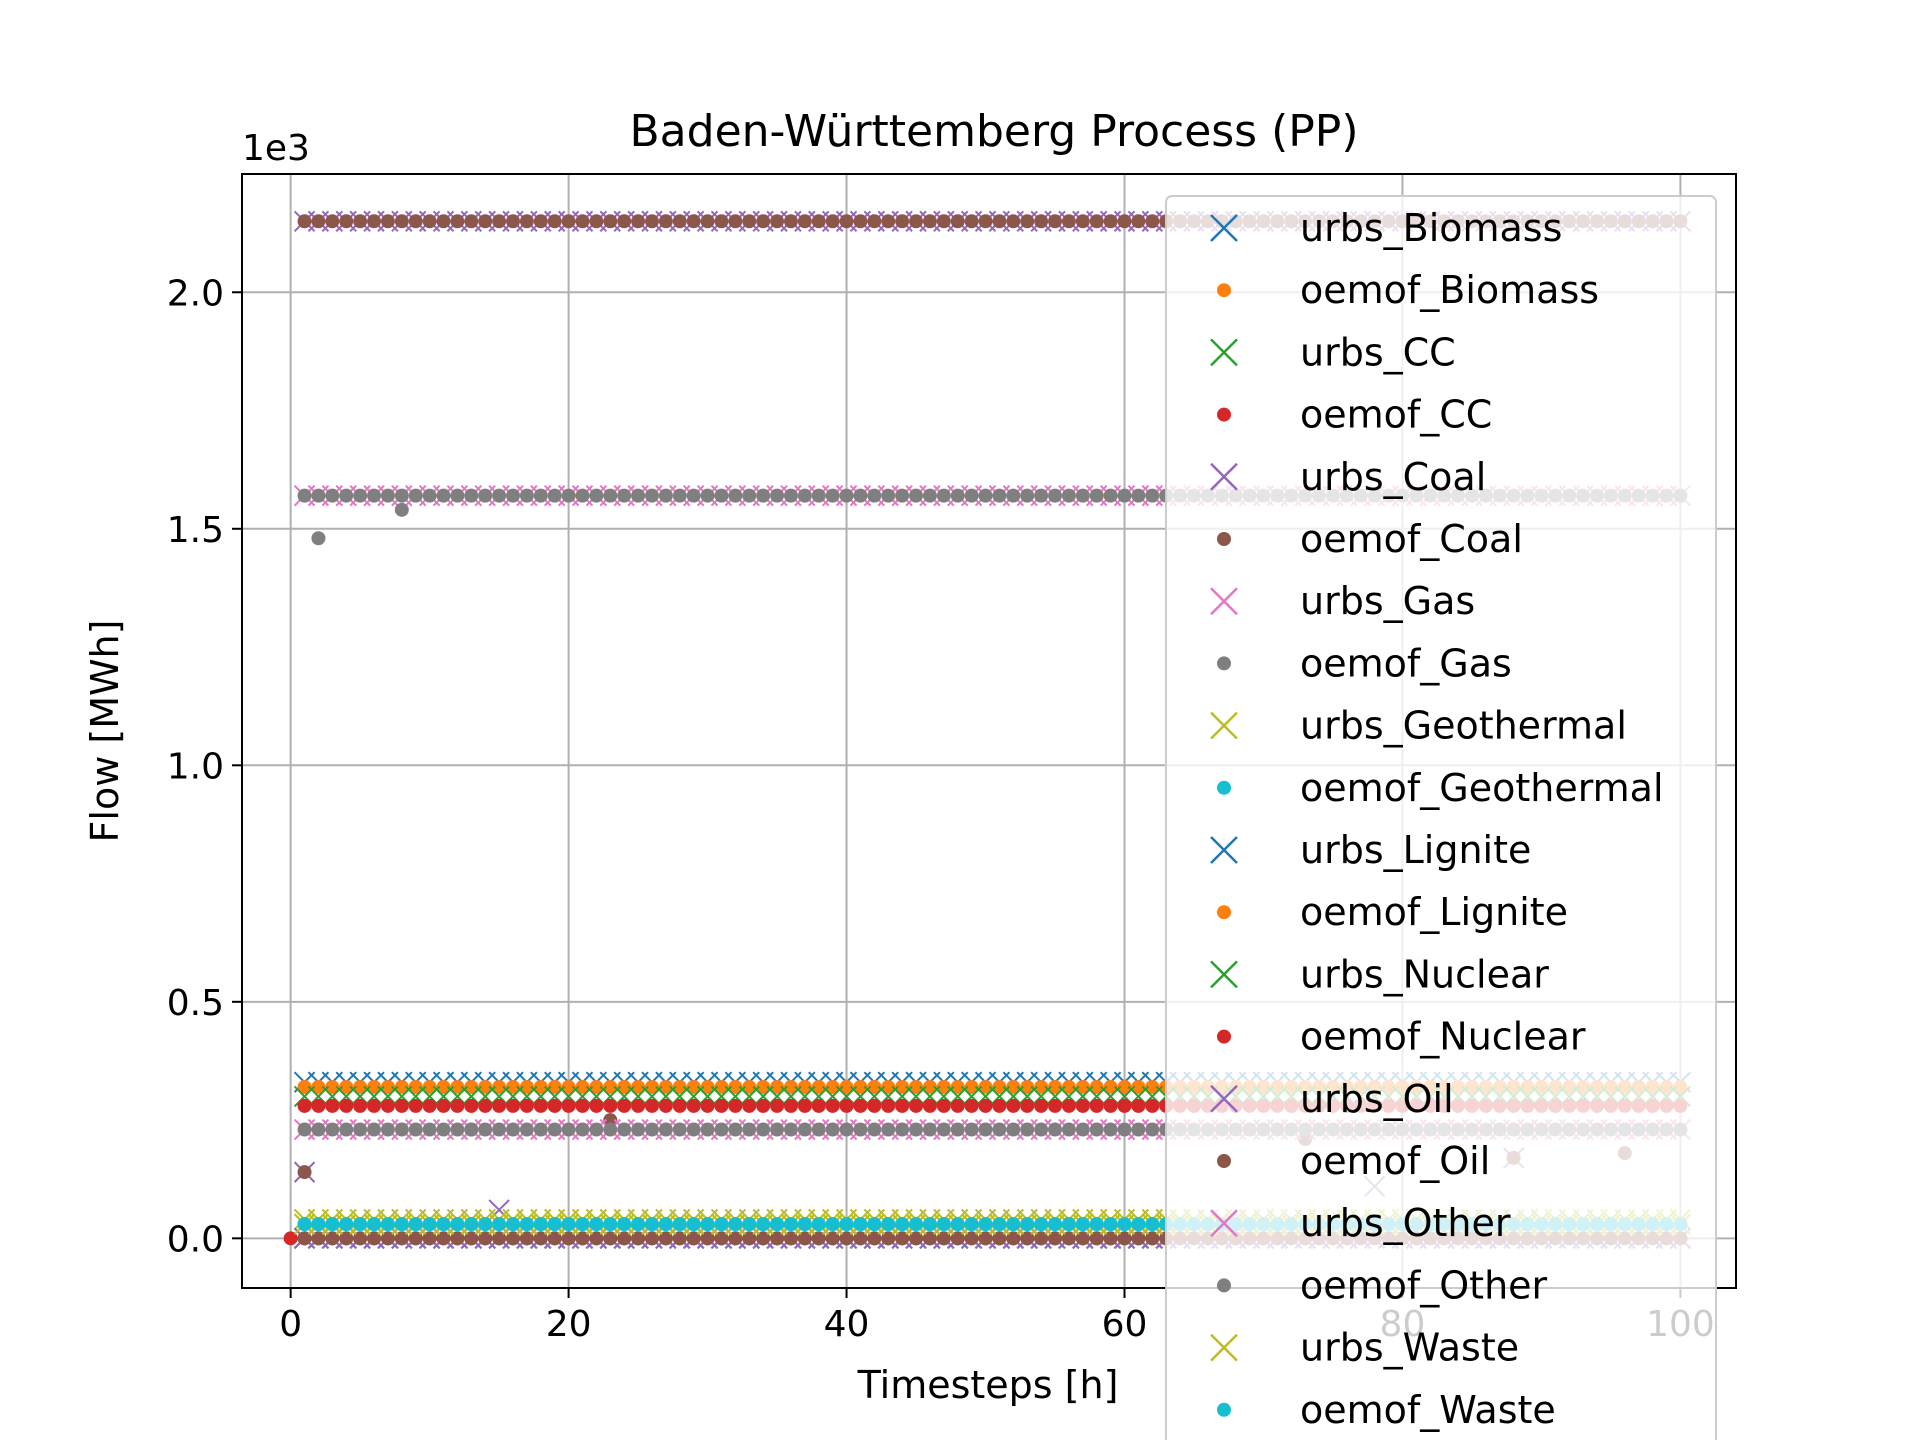  Describe the element at coordinates (1370, 539) in the screenshot. I see `legend-item: oemof_Coal` at that location.